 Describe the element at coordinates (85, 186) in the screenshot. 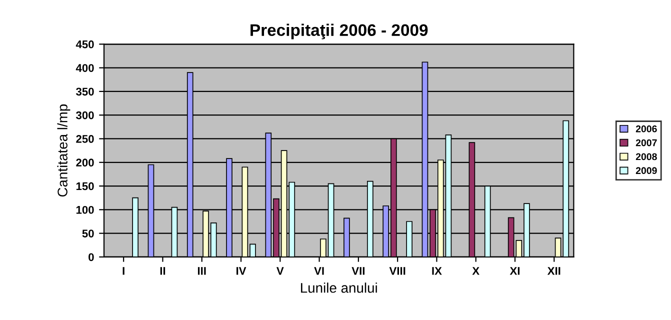

I see `y-tick-label: 150` at that location.